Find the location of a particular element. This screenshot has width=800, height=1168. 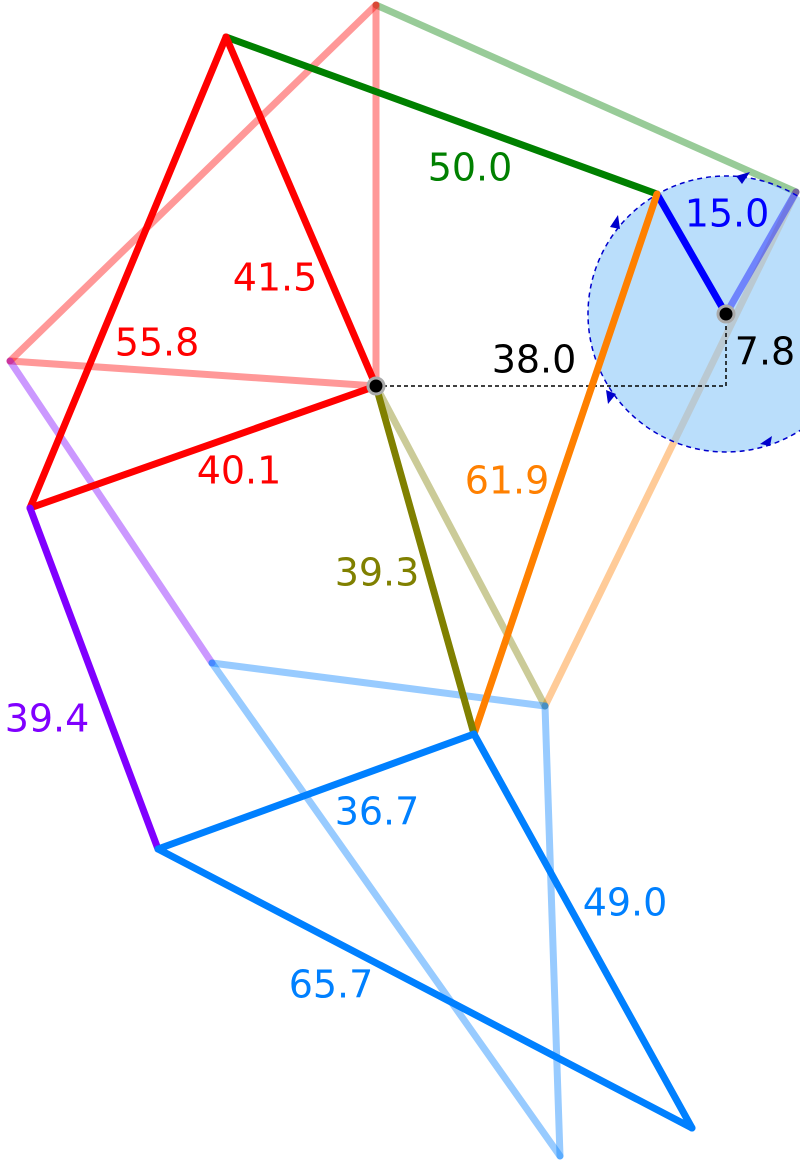

length-label: 7.8 is located at coordinates (765, 352).